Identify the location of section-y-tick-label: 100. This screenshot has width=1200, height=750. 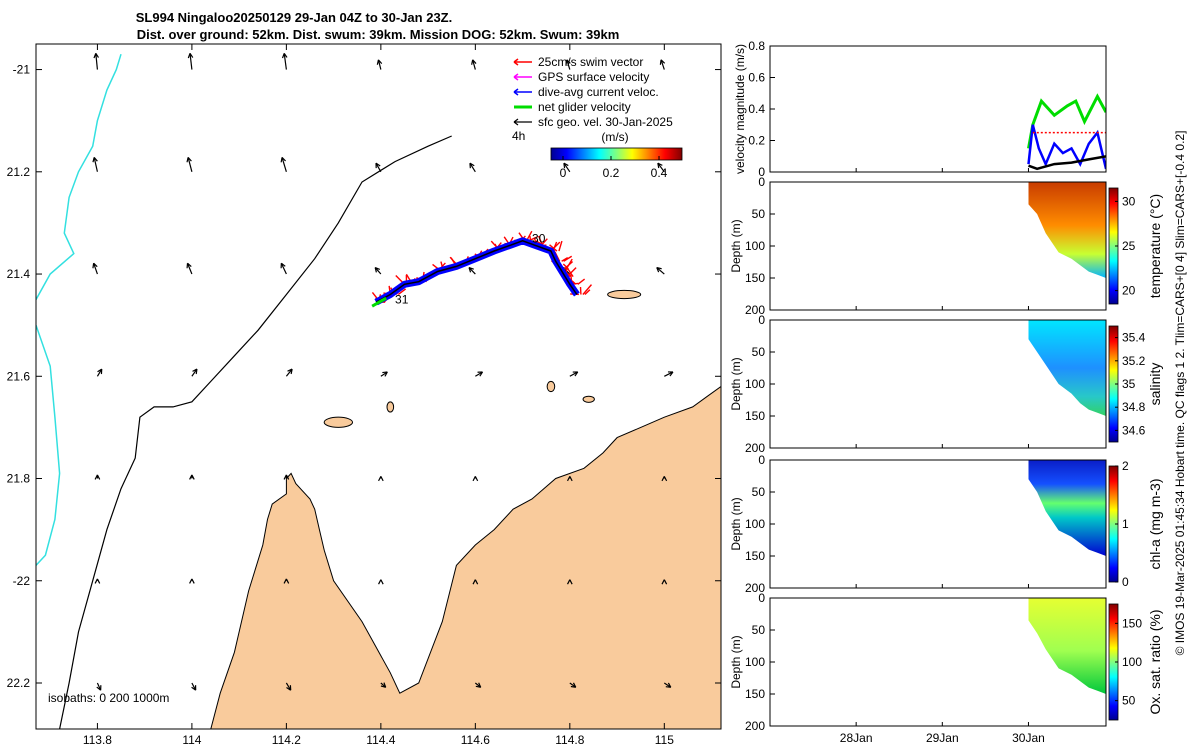
(755, 384).